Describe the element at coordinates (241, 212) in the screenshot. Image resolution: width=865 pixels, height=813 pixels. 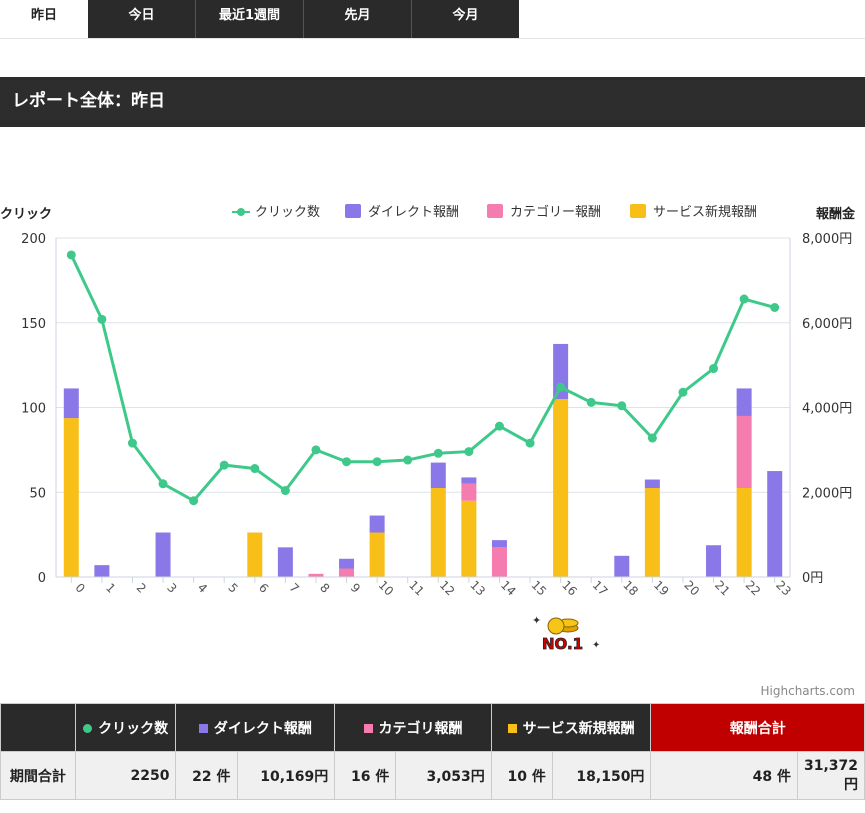
I see `legend-dot-icon` at that location.